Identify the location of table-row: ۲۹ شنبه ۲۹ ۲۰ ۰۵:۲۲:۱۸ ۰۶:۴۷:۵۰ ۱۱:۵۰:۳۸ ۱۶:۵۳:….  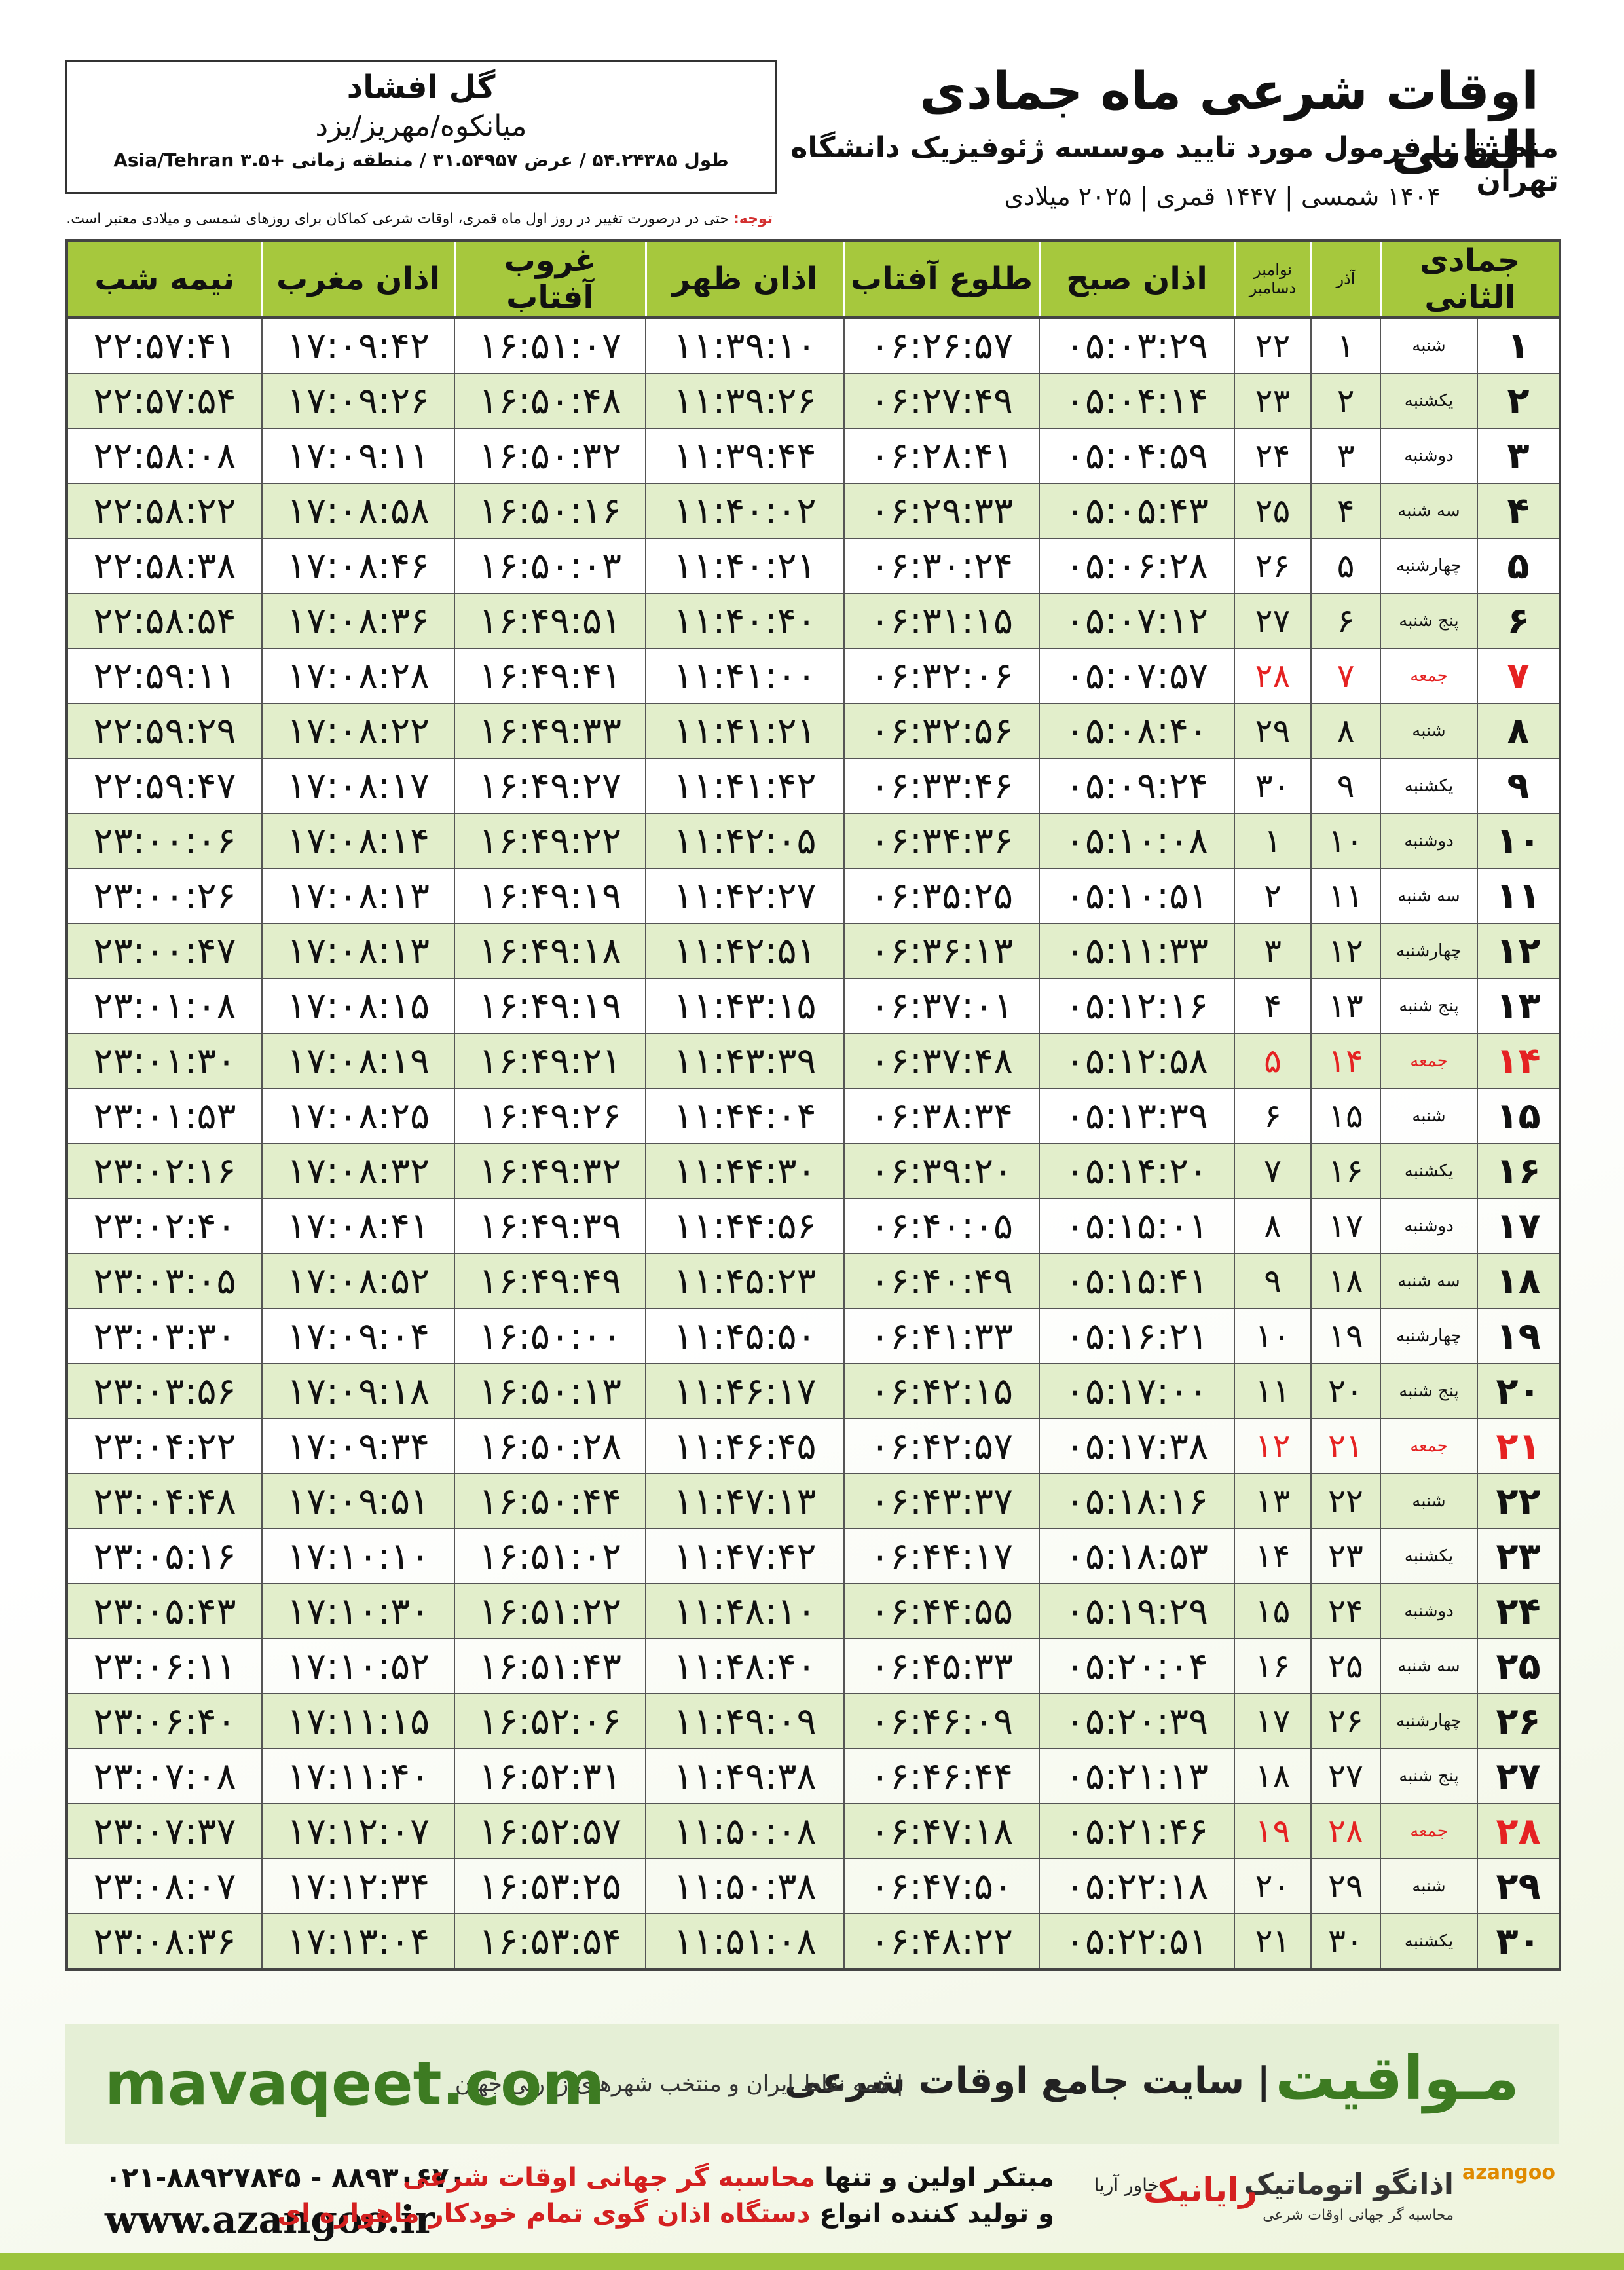
(813, 1886).